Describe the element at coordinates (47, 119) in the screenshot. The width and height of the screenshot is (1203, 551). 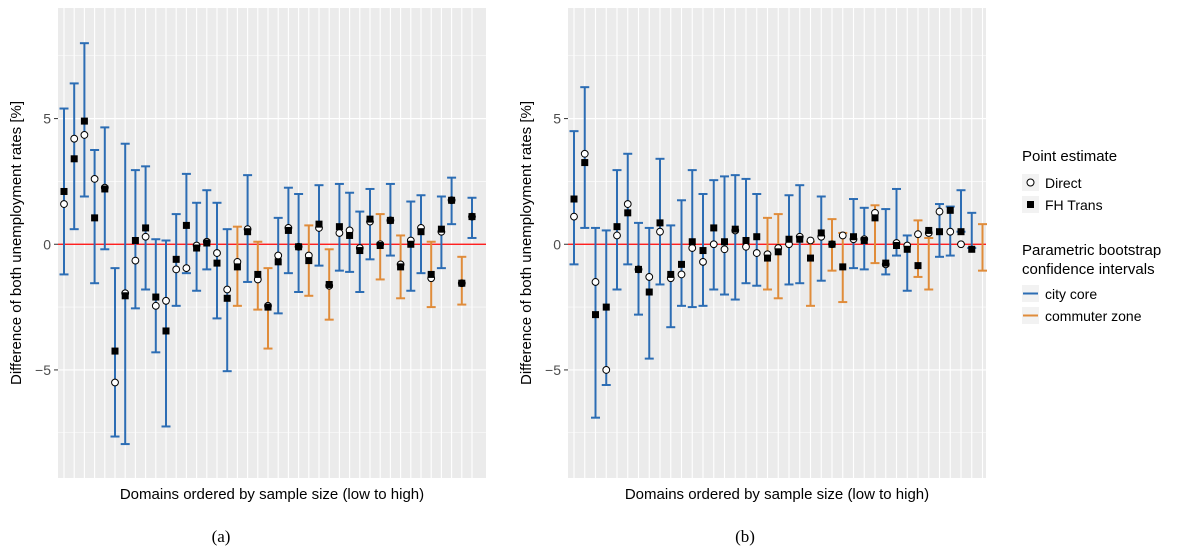
I see `y-tick-label: 5` at that location.